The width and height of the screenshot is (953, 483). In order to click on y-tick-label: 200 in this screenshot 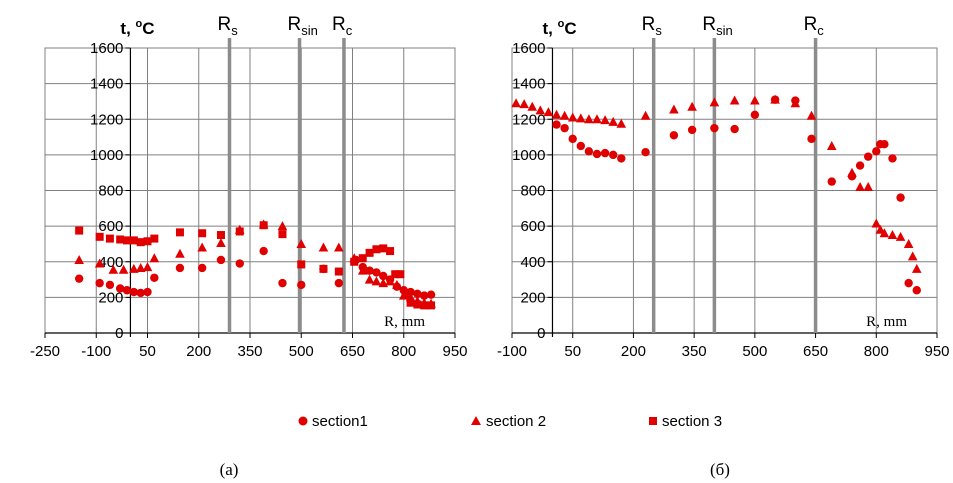, I will do `click(110, 297)`.